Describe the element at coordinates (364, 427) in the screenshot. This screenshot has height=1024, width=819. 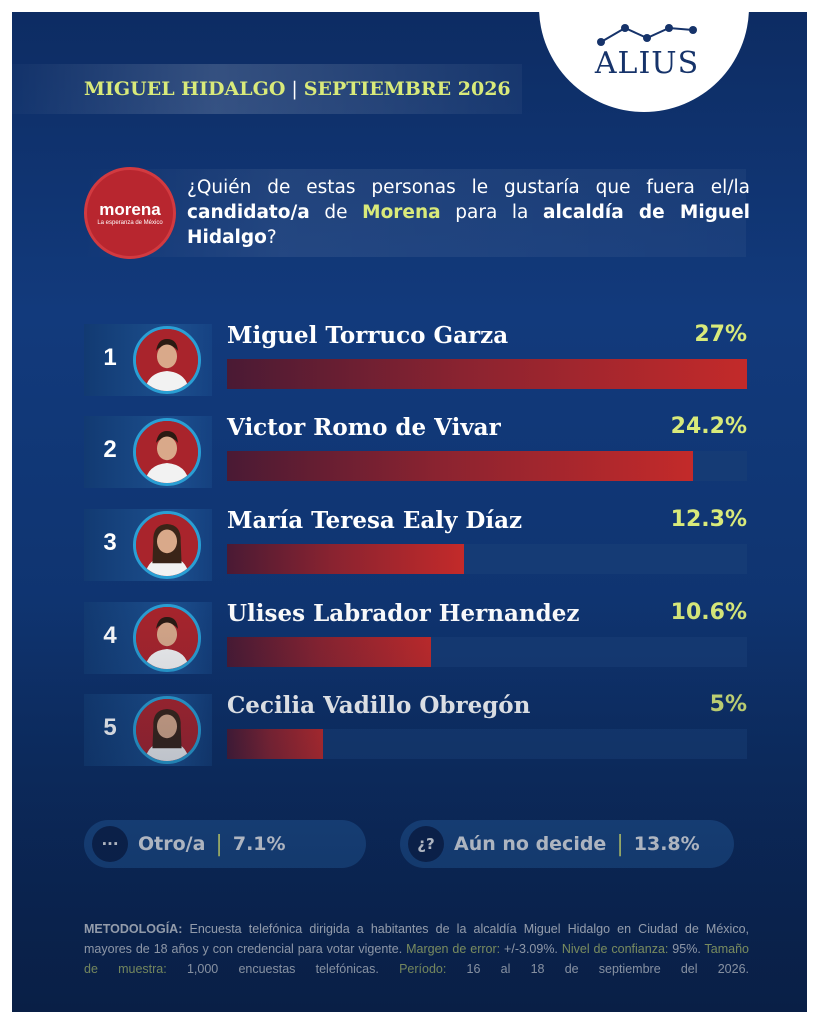
I see `candidate-name: Victor Romo de Vivar` at that location.